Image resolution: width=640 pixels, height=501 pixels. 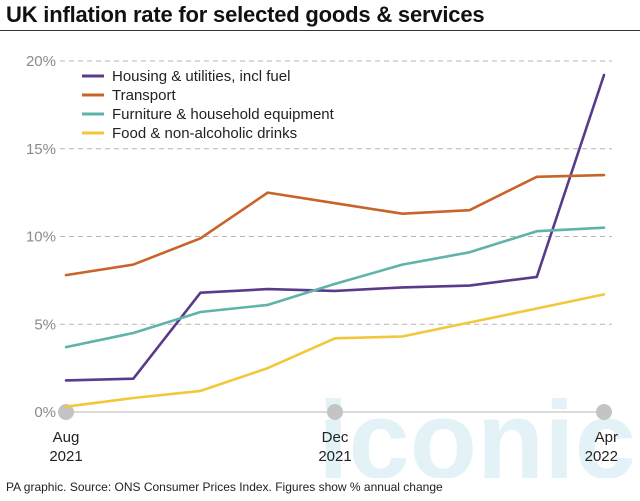 I want to click on y-tick-label: 5%, so click(x=45, y=324).